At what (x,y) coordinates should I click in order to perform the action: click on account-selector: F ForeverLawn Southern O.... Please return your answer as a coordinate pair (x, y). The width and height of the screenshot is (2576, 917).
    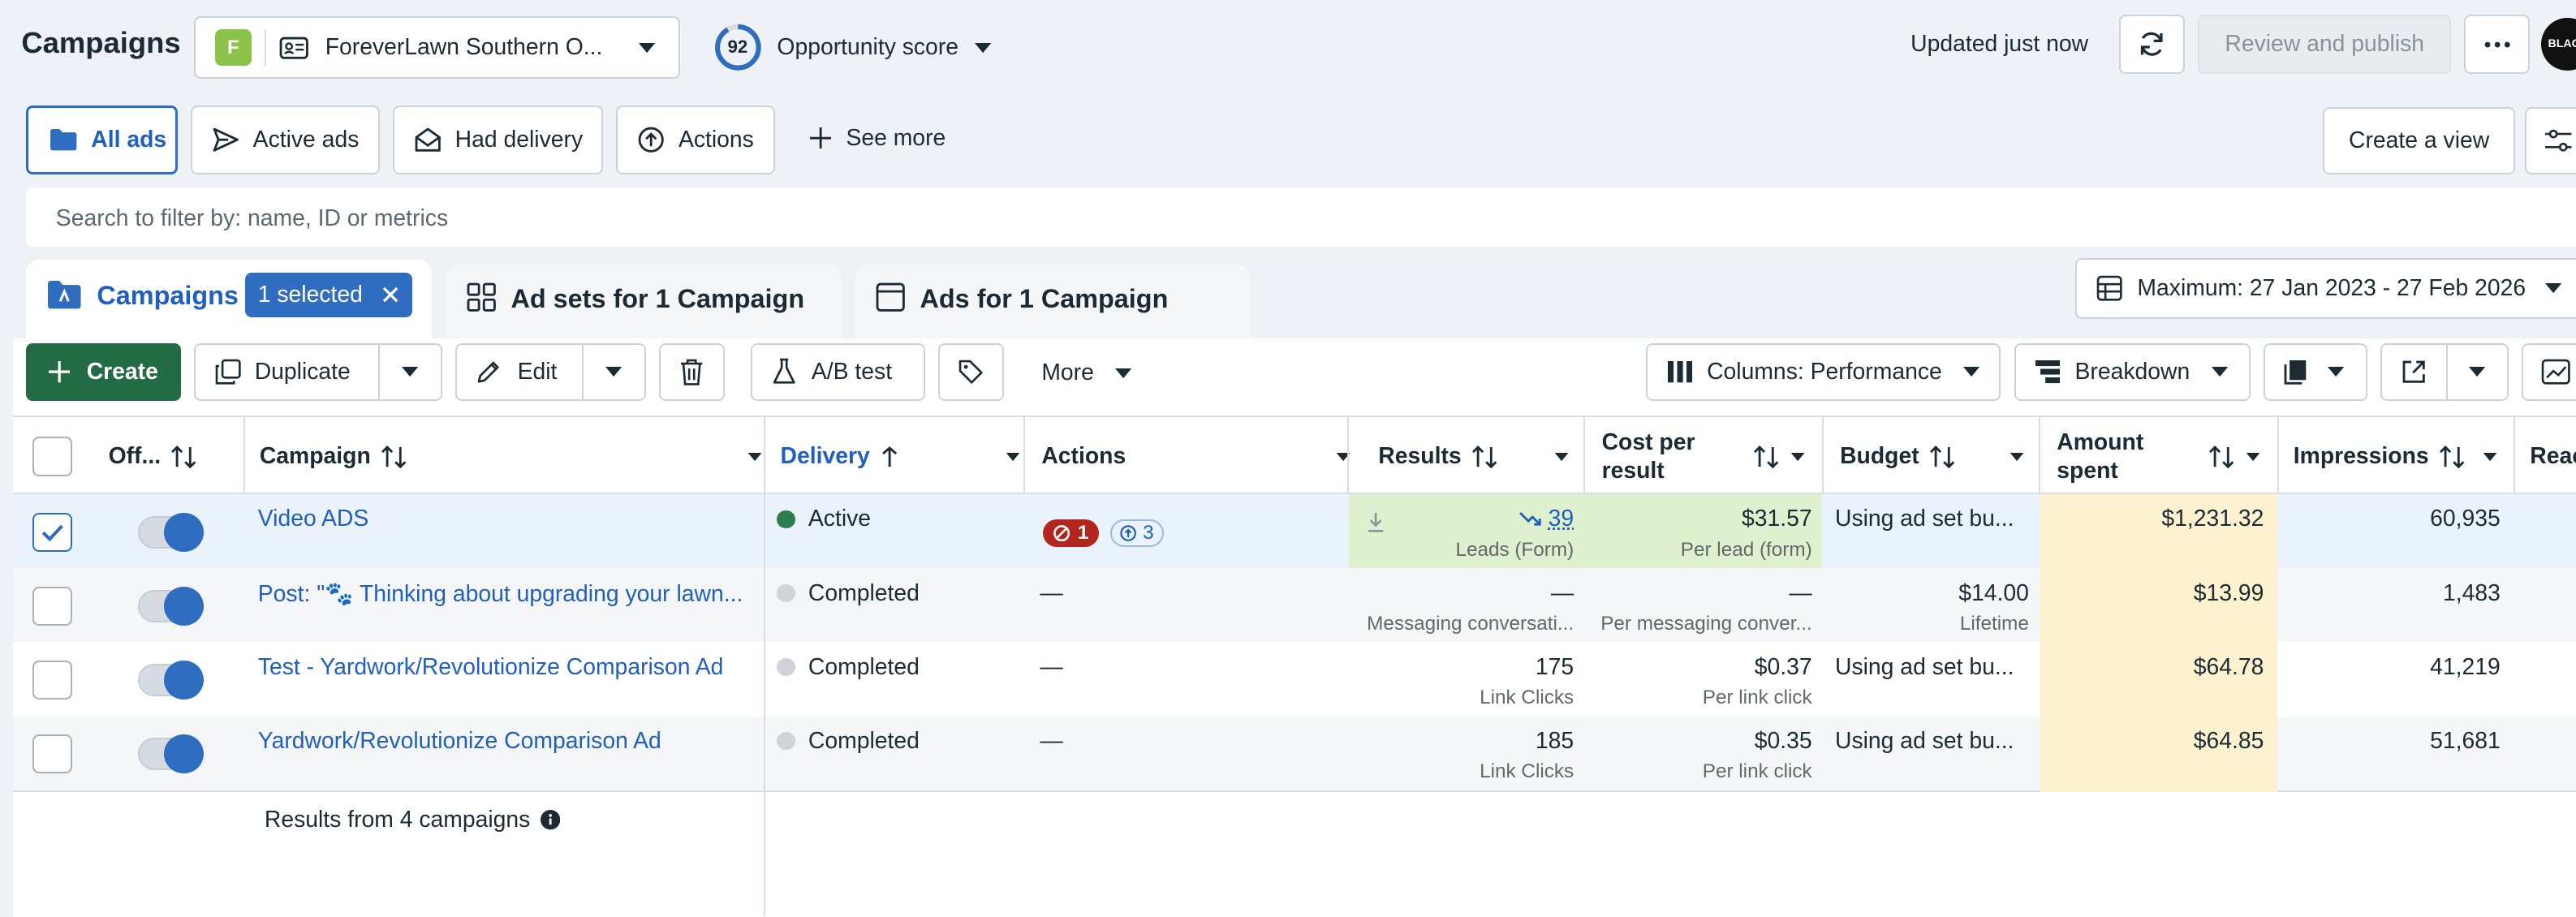
    Looking at the image, I should click on (437, 48).